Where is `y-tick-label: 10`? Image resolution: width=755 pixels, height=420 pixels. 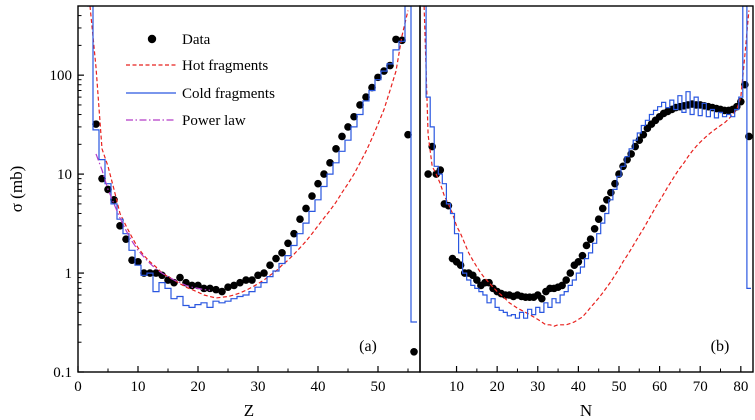 y-tick-label: 10 is located at coordinates (64, 175).